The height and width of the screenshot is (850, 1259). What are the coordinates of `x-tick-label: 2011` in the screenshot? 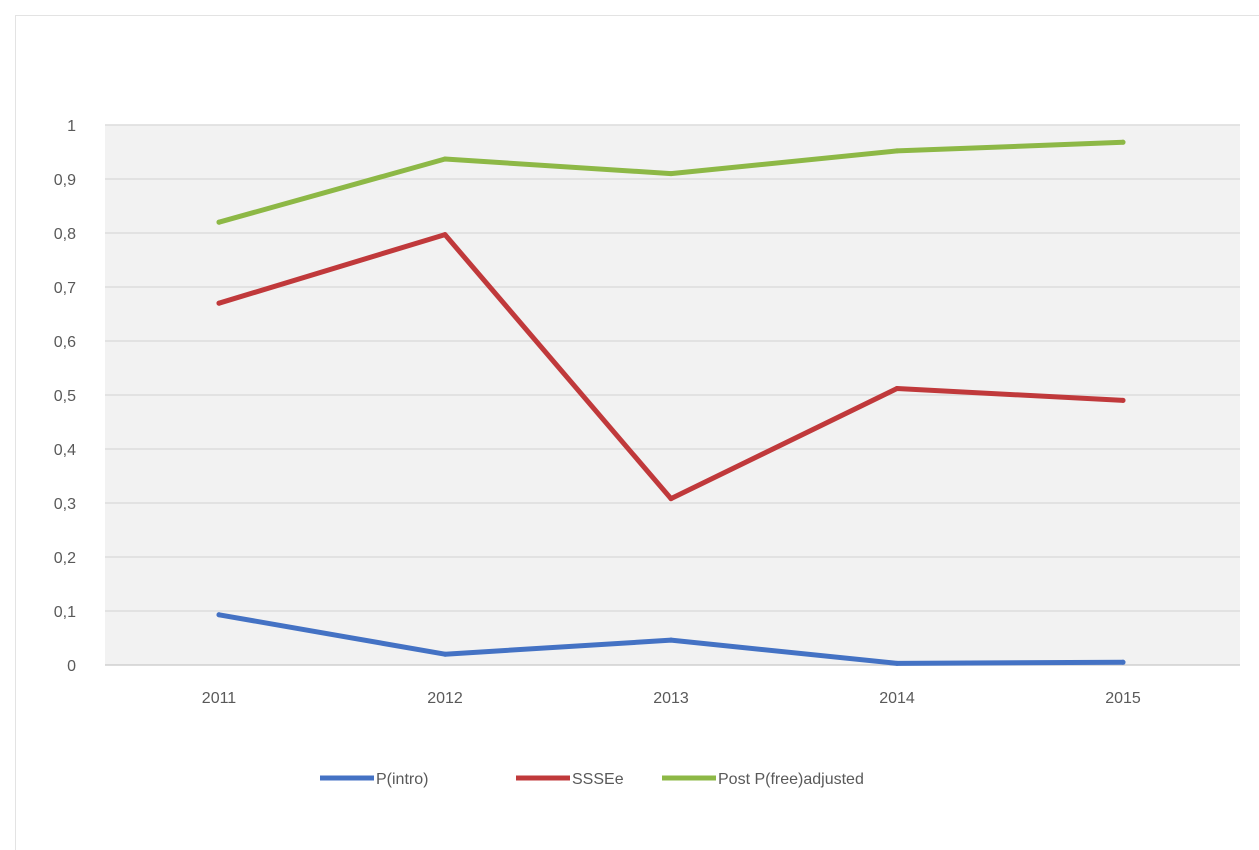 It's located at (219, 698).